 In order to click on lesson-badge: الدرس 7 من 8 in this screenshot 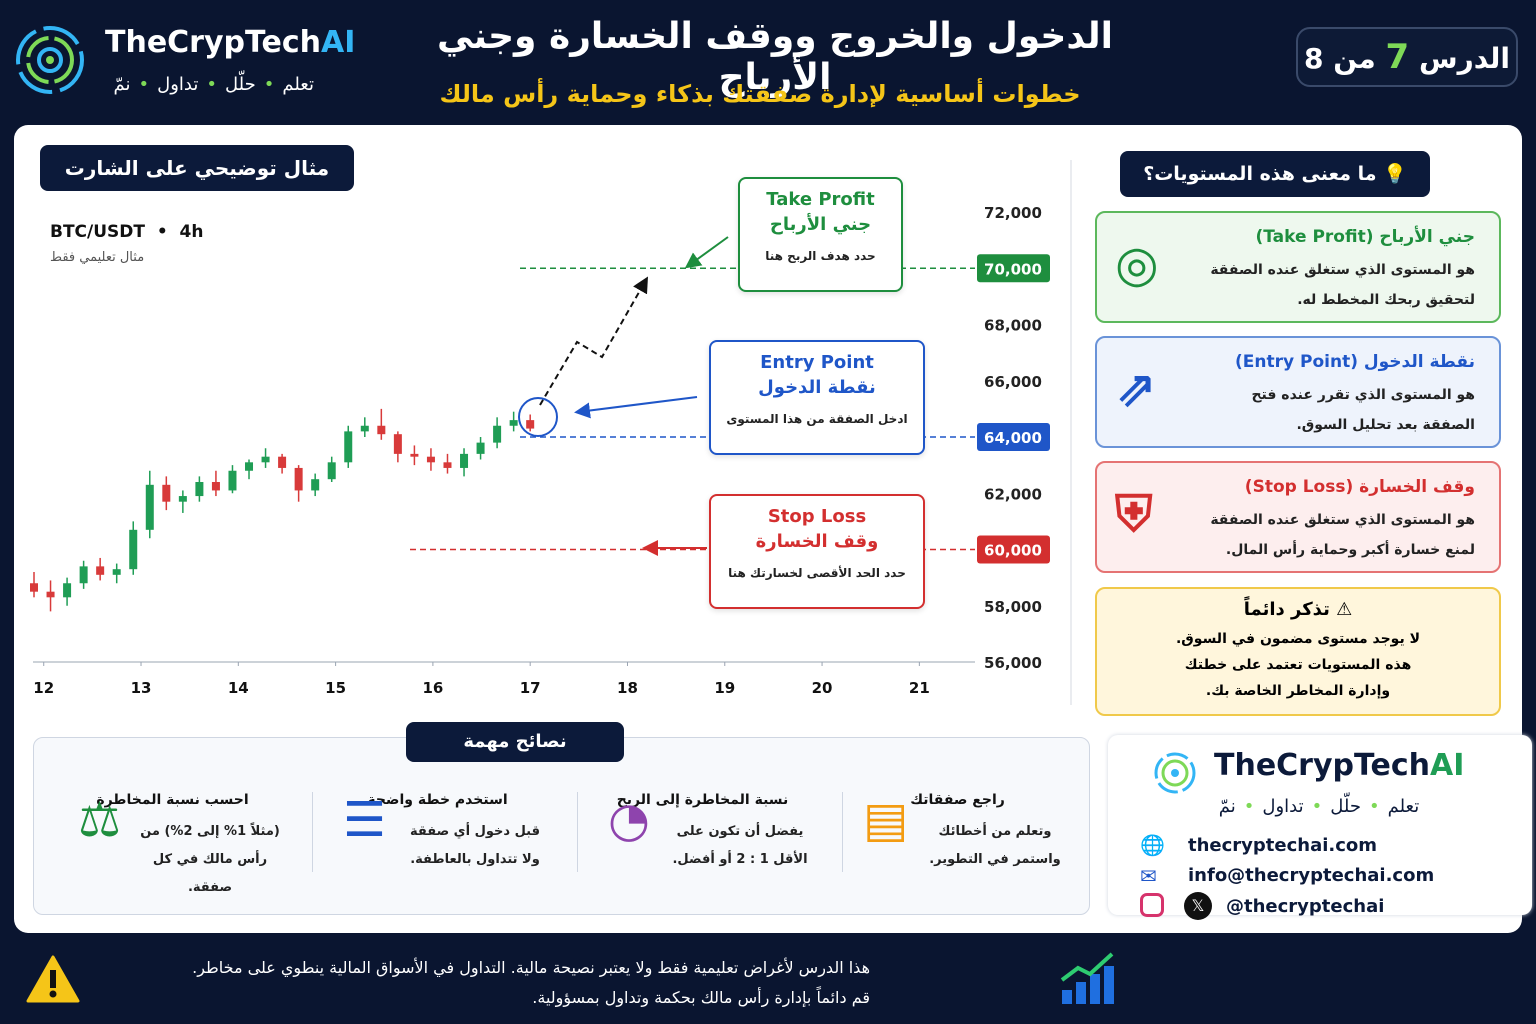, I will do `click(1407, 57)`.